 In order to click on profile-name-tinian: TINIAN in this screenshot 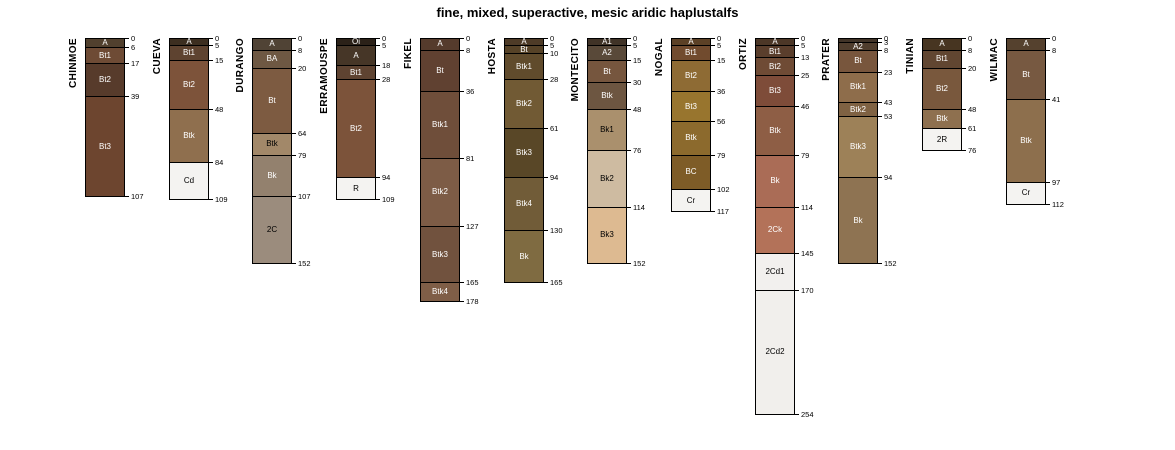, I will do `click(910, 56)`.